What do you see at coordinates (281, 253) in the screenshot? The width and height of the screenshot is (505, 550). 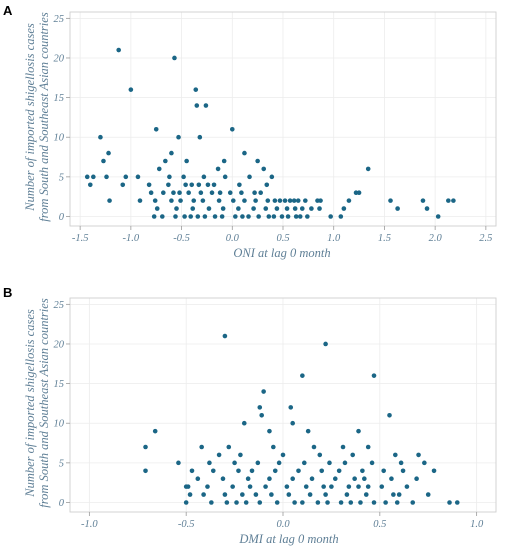 I see `panel-a-x-axis-title: ONI at lag 0 month` at bounding box center [281, 253].